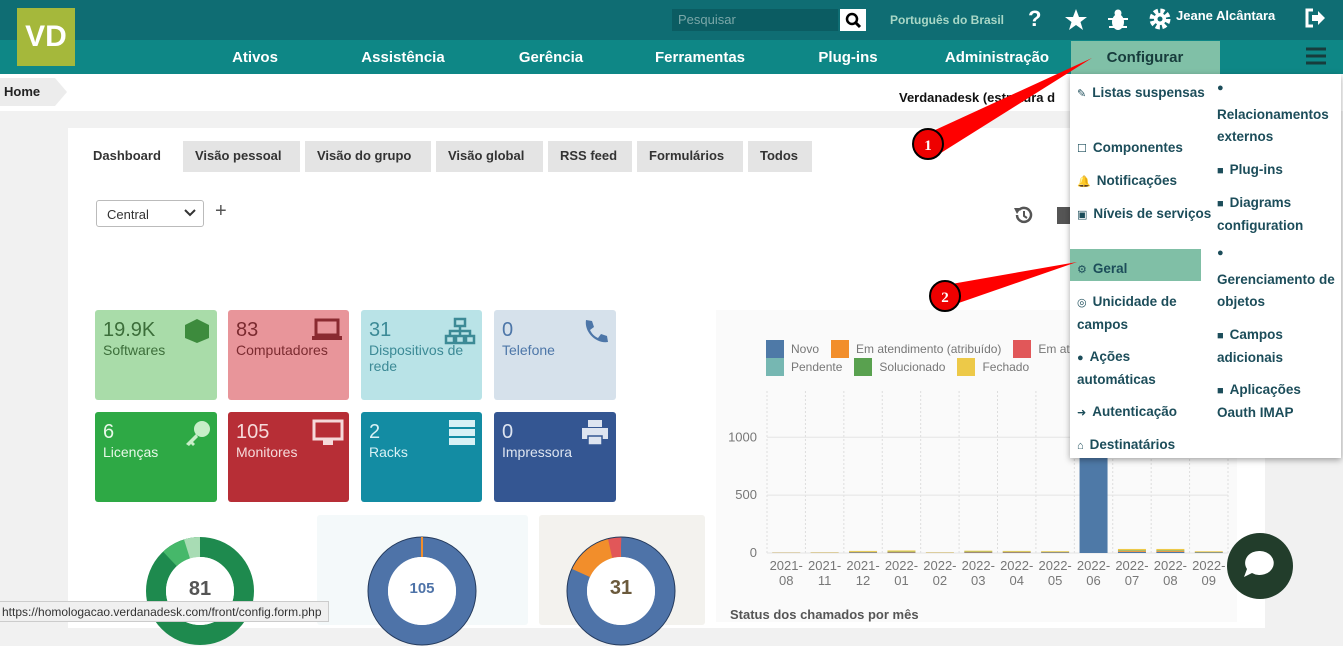  What do you see at coordinates (46, 37) in the screenshot?
I see `logo: VD` at bounding box center [46, 37].